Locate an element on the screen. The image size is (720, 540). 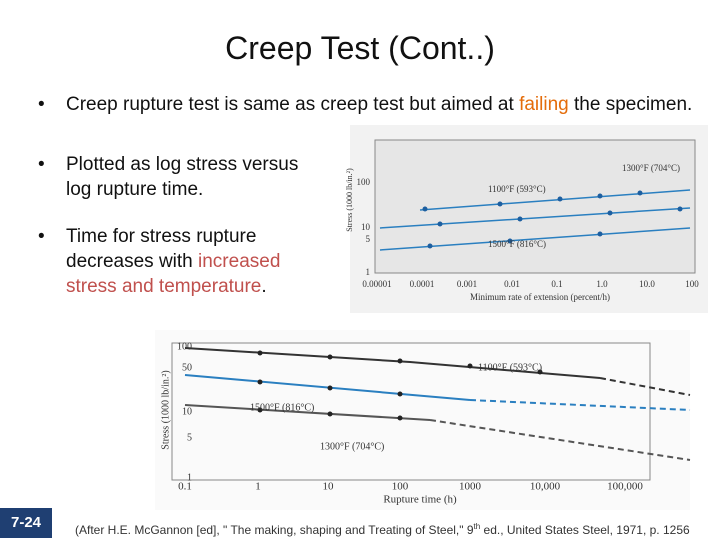
x-tick-label: 1 is located at coordinates (258, 487).